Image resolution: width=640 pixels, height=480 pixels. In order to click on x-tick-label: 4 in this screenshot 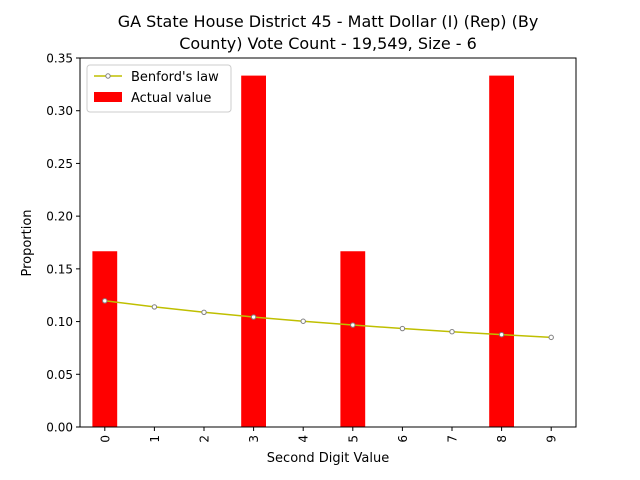, I will do `click(304, 439)`.